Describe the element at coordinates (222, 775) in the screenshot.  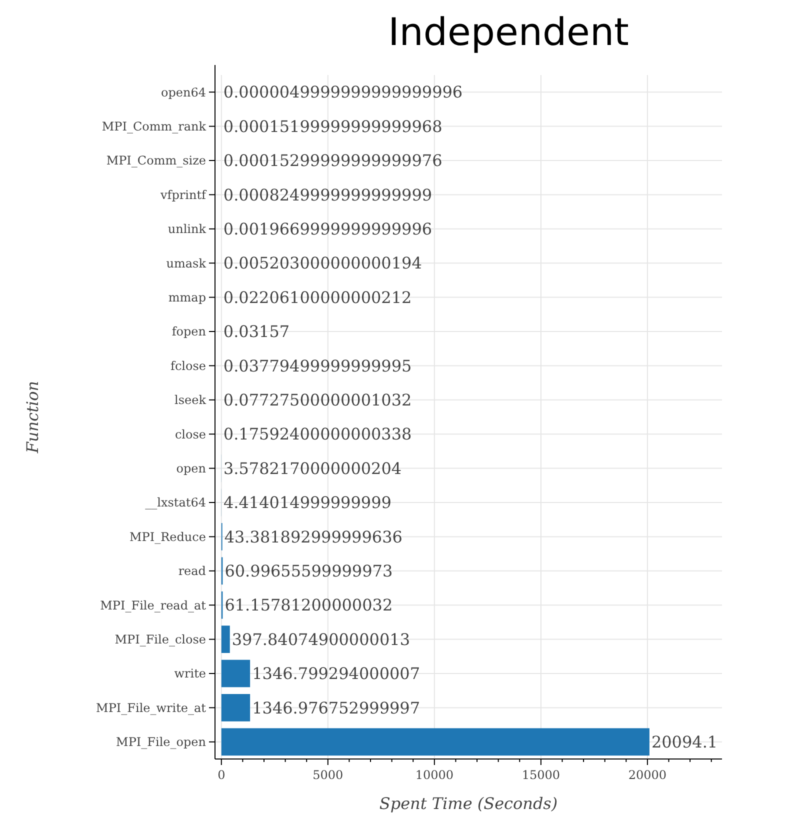
I see `x-tick-label: 0` at that location.